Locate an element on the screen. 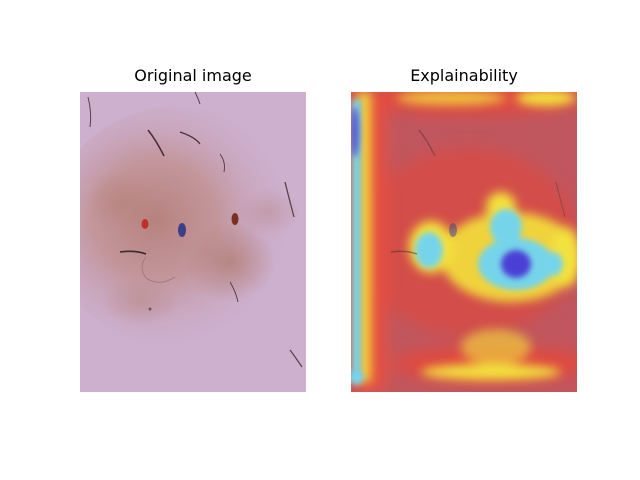  explainability-title: Explainability is located at coordinates (464, 75).